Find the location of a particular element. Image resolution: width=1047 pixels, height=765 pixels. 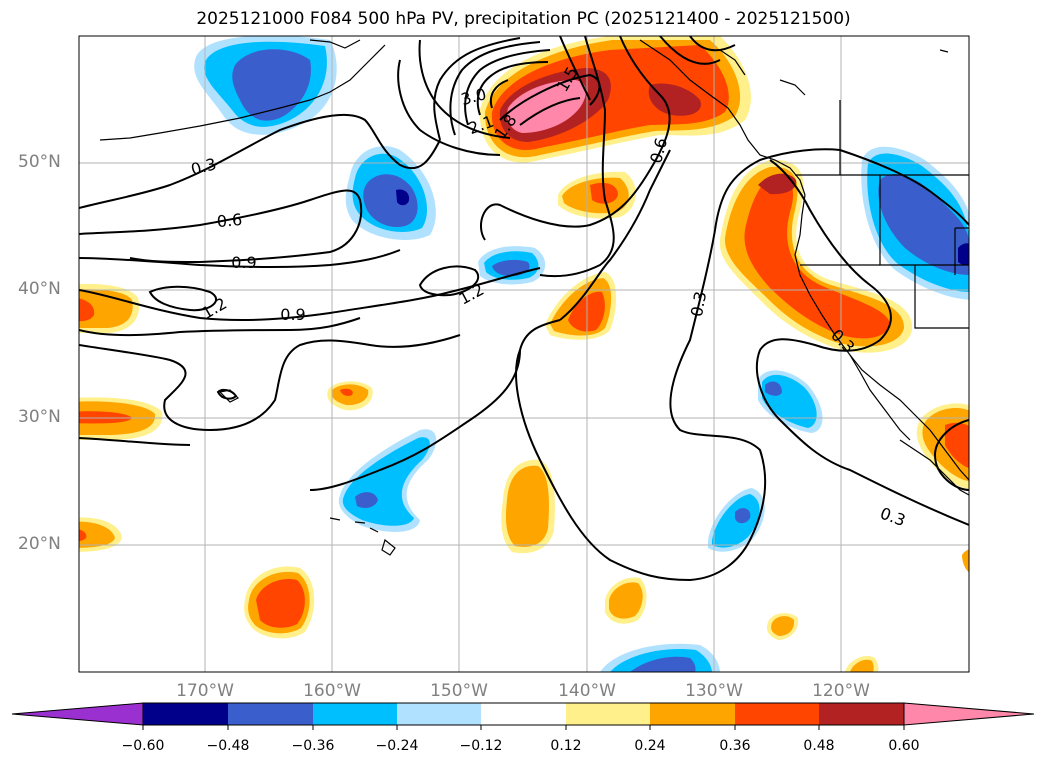

lon-label-160w: 160°W is located at coordinates (332, 691).